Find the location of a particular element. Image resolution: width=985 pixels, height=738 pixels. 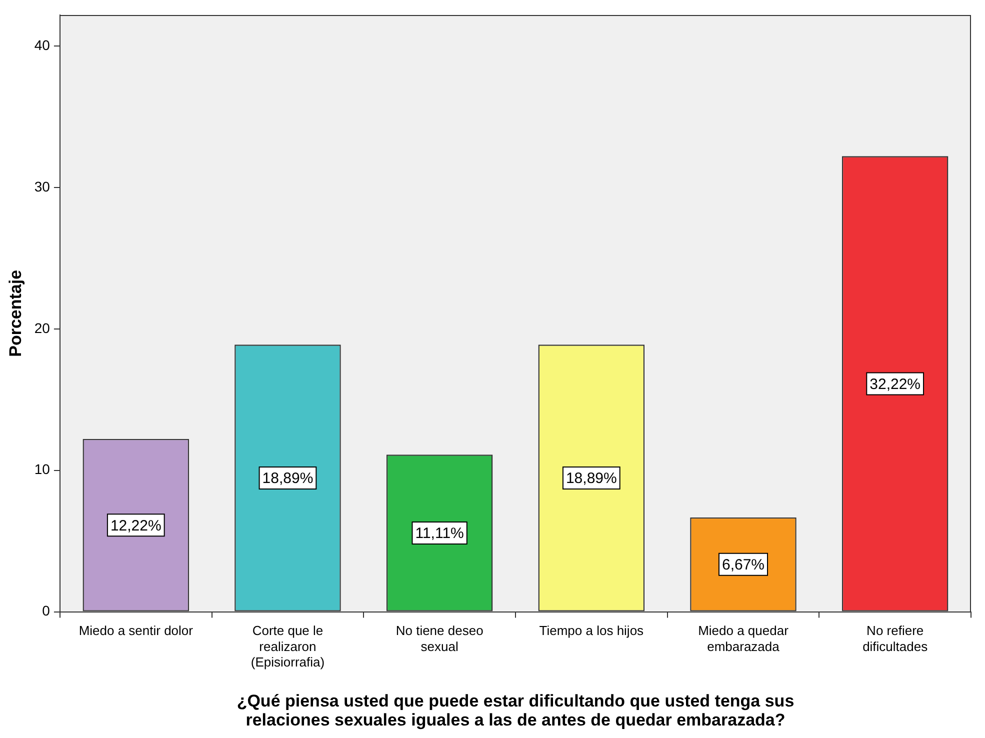

x-tick-label: No refiere dificultades is located at coordinates (895, 638).